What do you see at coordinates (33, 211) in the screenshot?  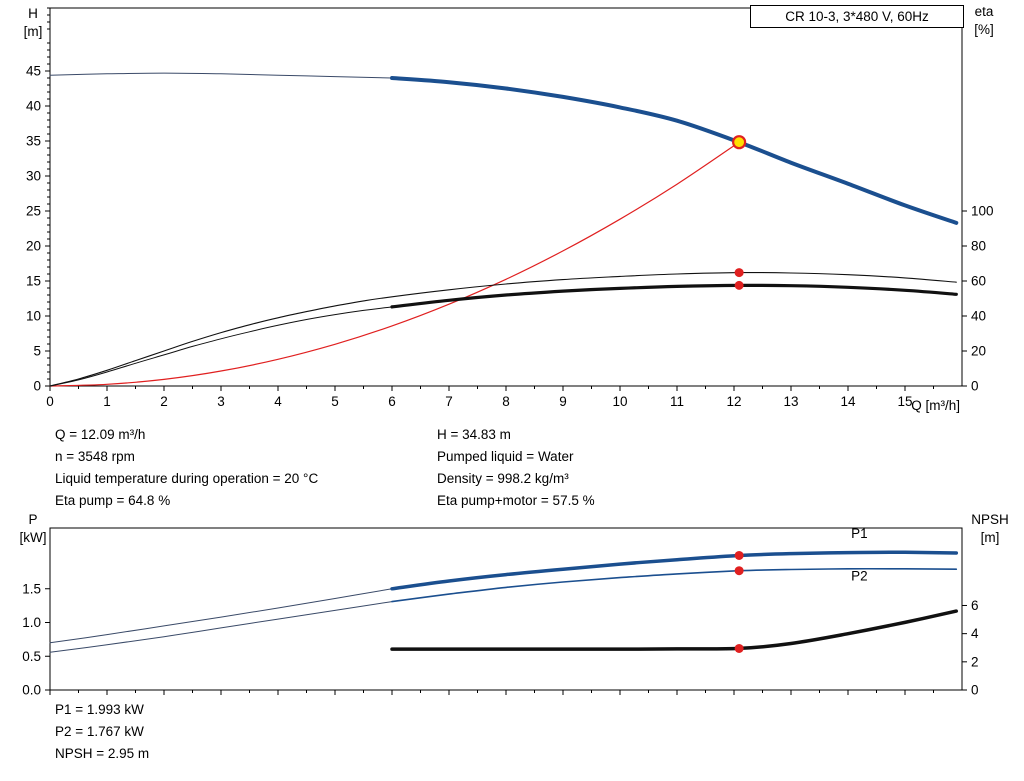 I see `y-tick-label-left: 25` at bounding box center [33, 211].